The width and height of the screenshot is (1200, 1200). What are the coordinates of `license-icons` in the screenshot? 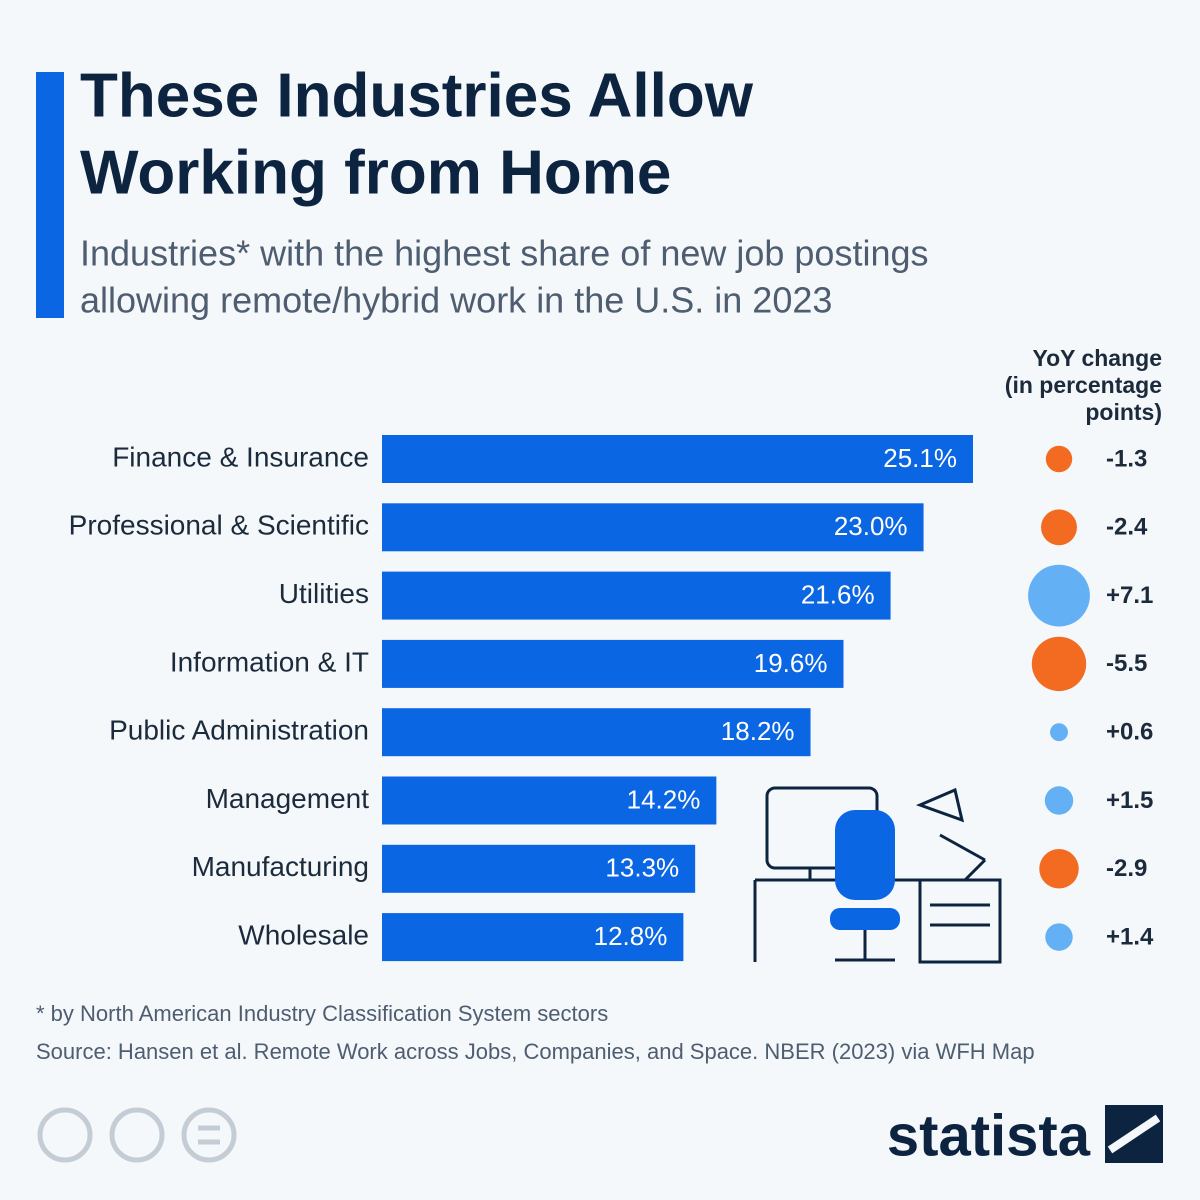 It's located at (137, 1135).